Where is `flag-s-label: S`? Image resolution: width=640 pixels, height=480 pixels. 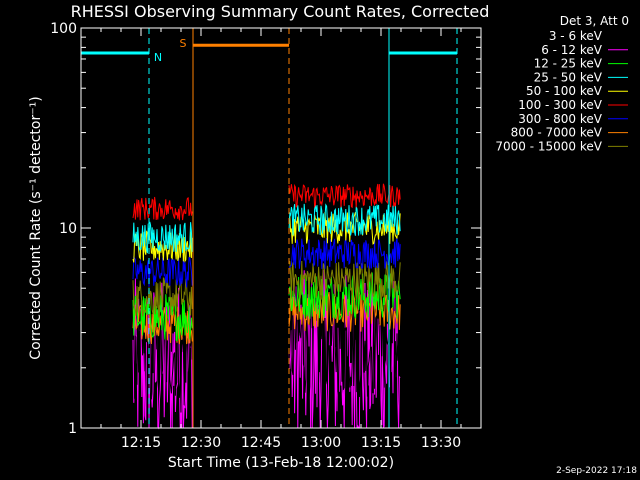 flag-s-label: S is located at coordinates (183, 43).